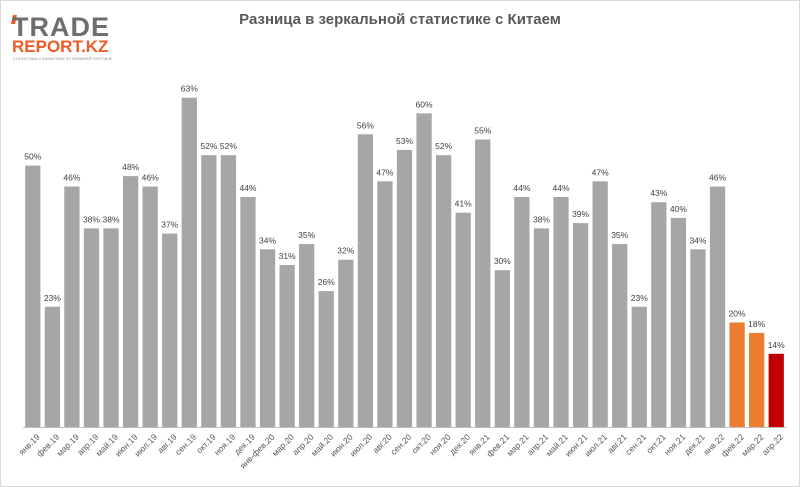  Describe the element at coordinates (169, 225) in the screenshot. I see `data-label-авг.19: 37%` at that location.